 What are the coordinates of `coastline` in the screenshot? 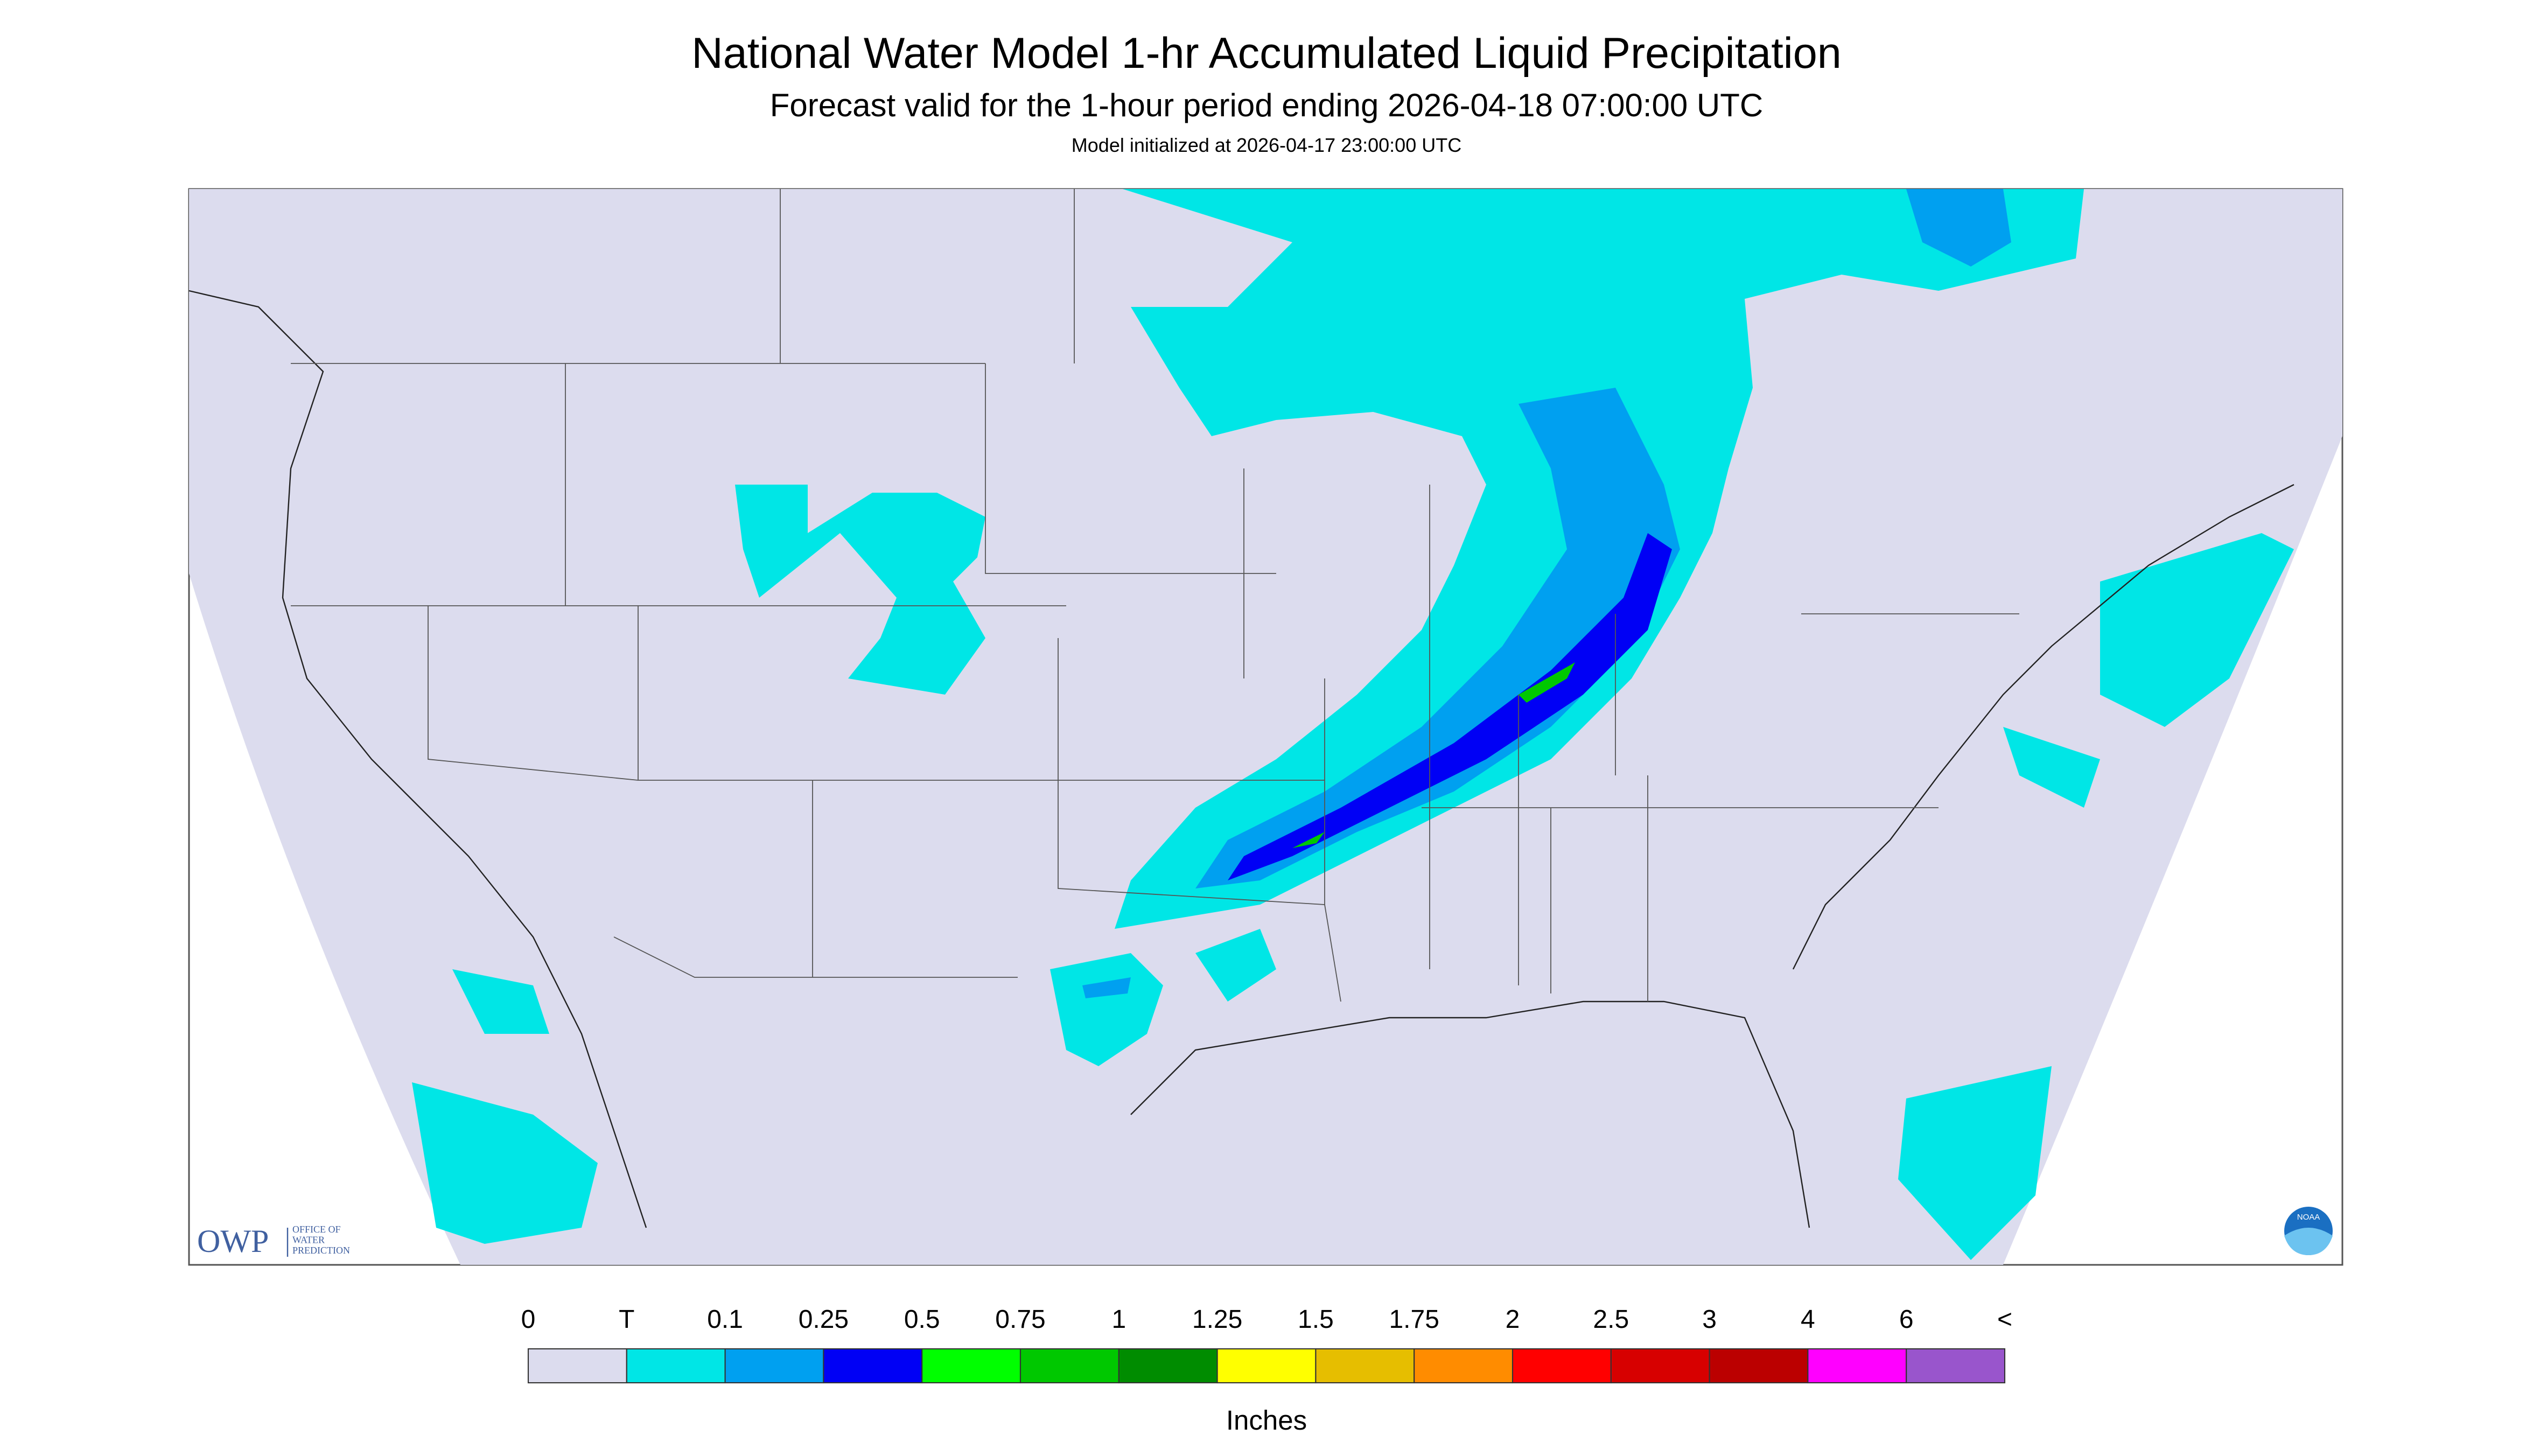 It's located at (417, 759).